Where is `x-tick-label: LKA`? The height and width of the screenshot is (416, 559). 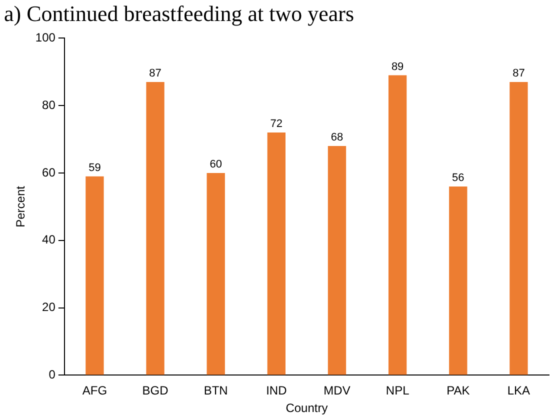 x-tick-label: LKA is located at coordinates (518, 391).